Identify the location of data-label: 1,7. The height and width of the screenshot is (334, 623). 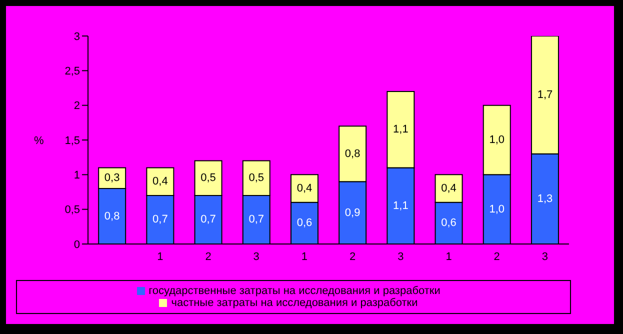
(545, 94).